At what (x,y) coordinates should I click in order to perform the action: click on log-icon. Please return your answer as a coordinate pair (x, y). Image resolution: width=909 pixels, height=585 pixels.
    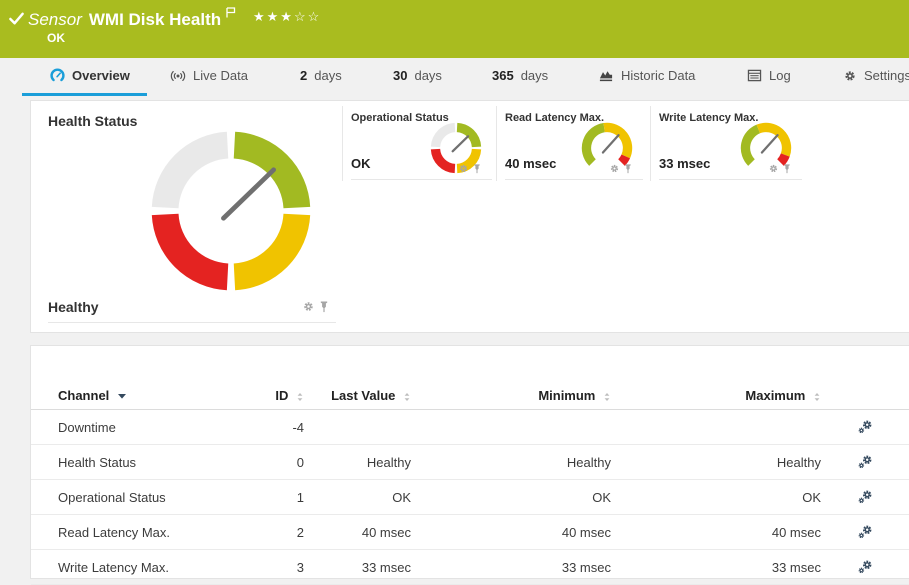
    Looking at the image, I should click on (754, 75).